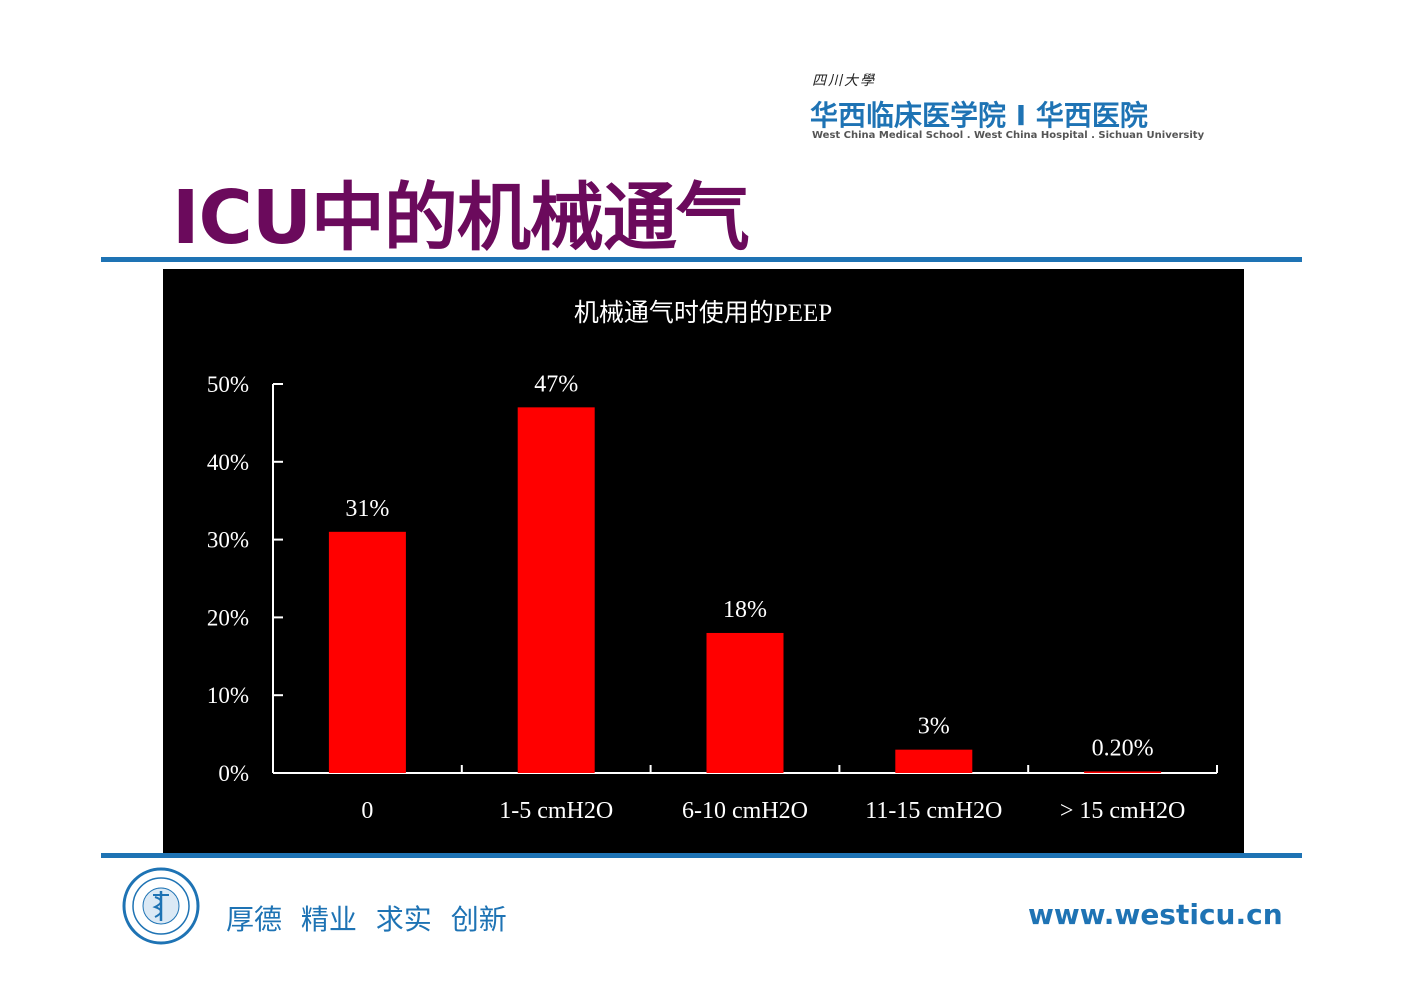 The width and height of the screenshot is (1403, 992). Describe the element at coordinates (228, 462) in the screenshot. I see `y-tick-label: 40%` at that location.